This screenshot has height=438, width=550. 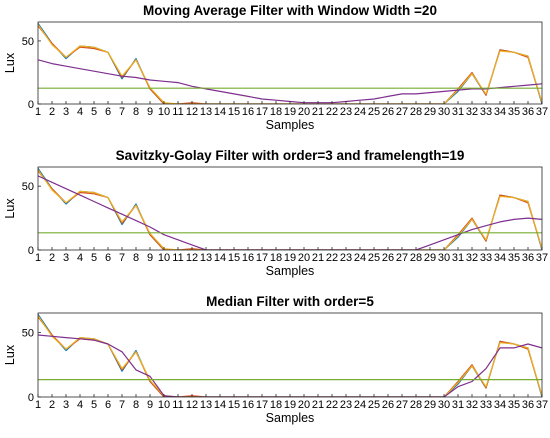 I want to click on chart-title: Median Filter with order=5, so click(x=290, y=301).